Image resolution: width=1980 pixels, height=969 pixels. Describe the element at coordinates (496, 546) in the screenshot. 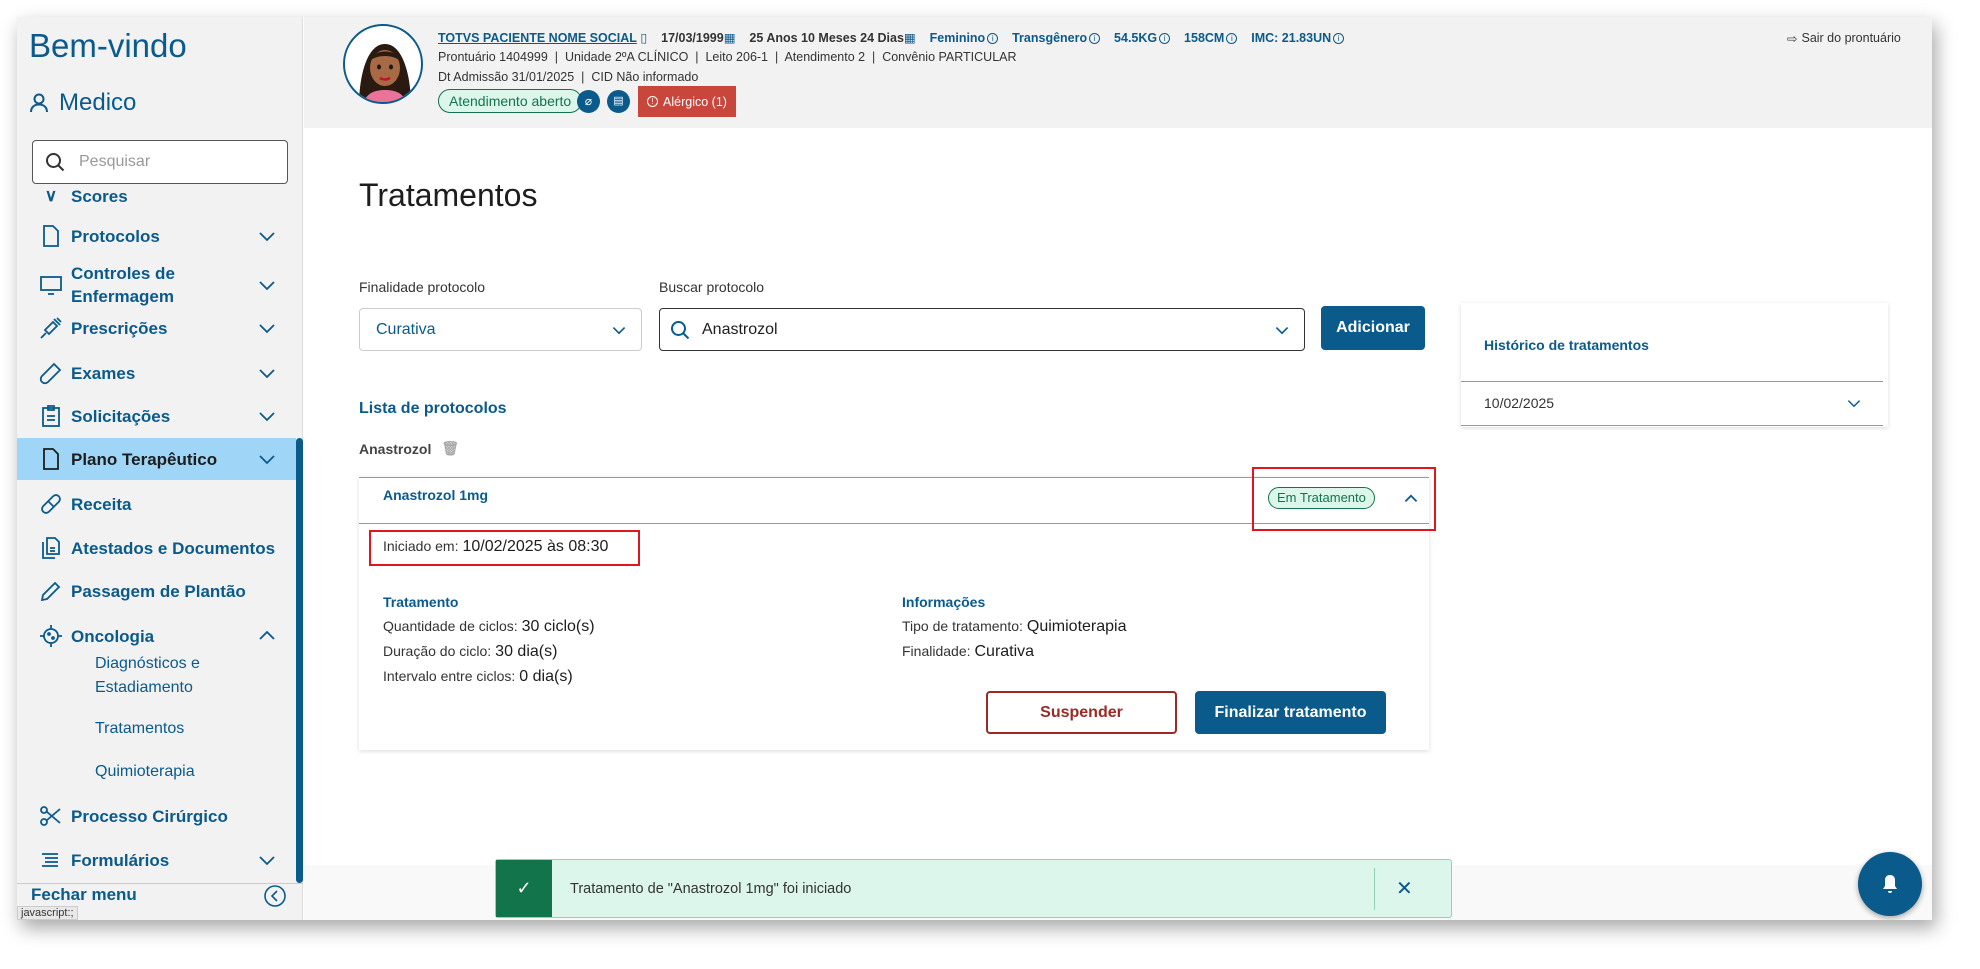

I see `started-at: Iniciado em: 10/02/2025 às 08:30` at that location.